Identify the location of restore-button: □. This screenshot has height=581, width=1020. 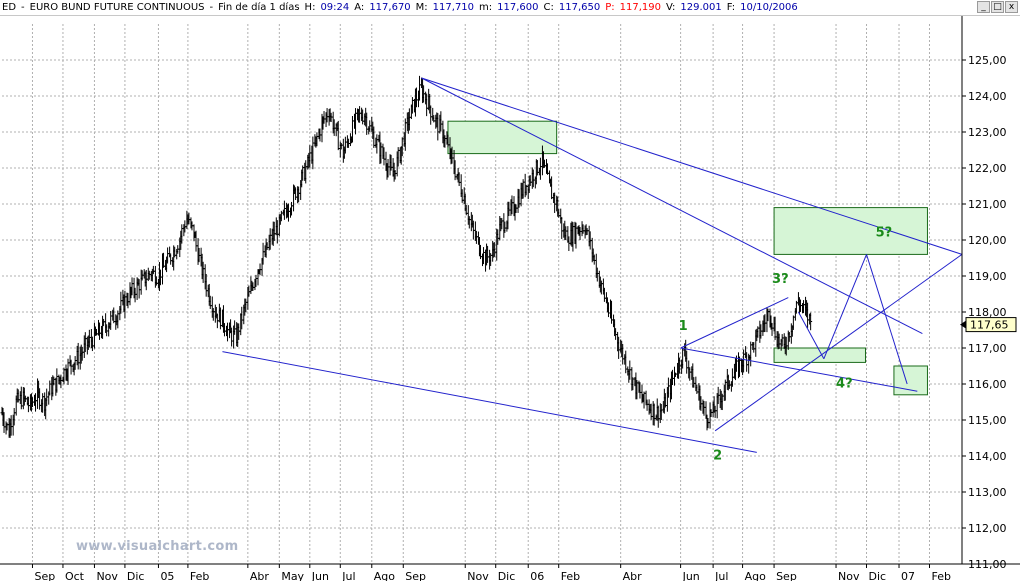
(997, 7).